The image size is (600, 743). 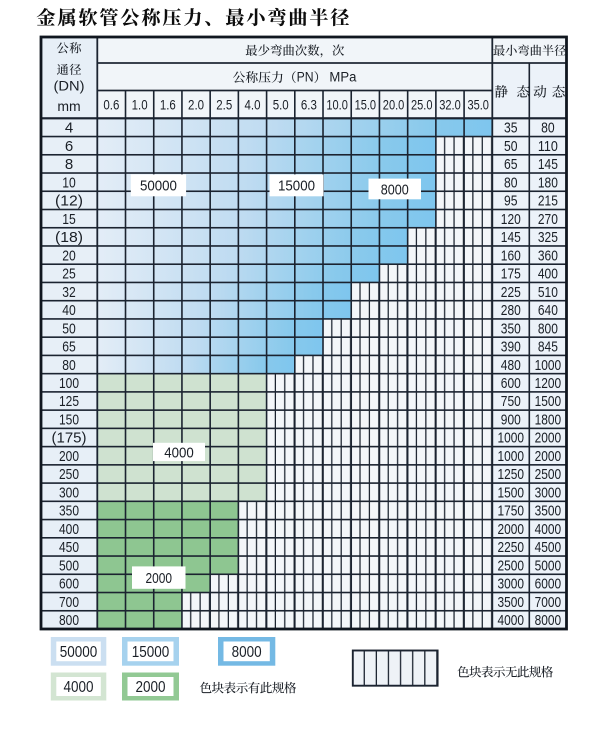 I want to click on svg-text: 510, so click(x=548, y=292).